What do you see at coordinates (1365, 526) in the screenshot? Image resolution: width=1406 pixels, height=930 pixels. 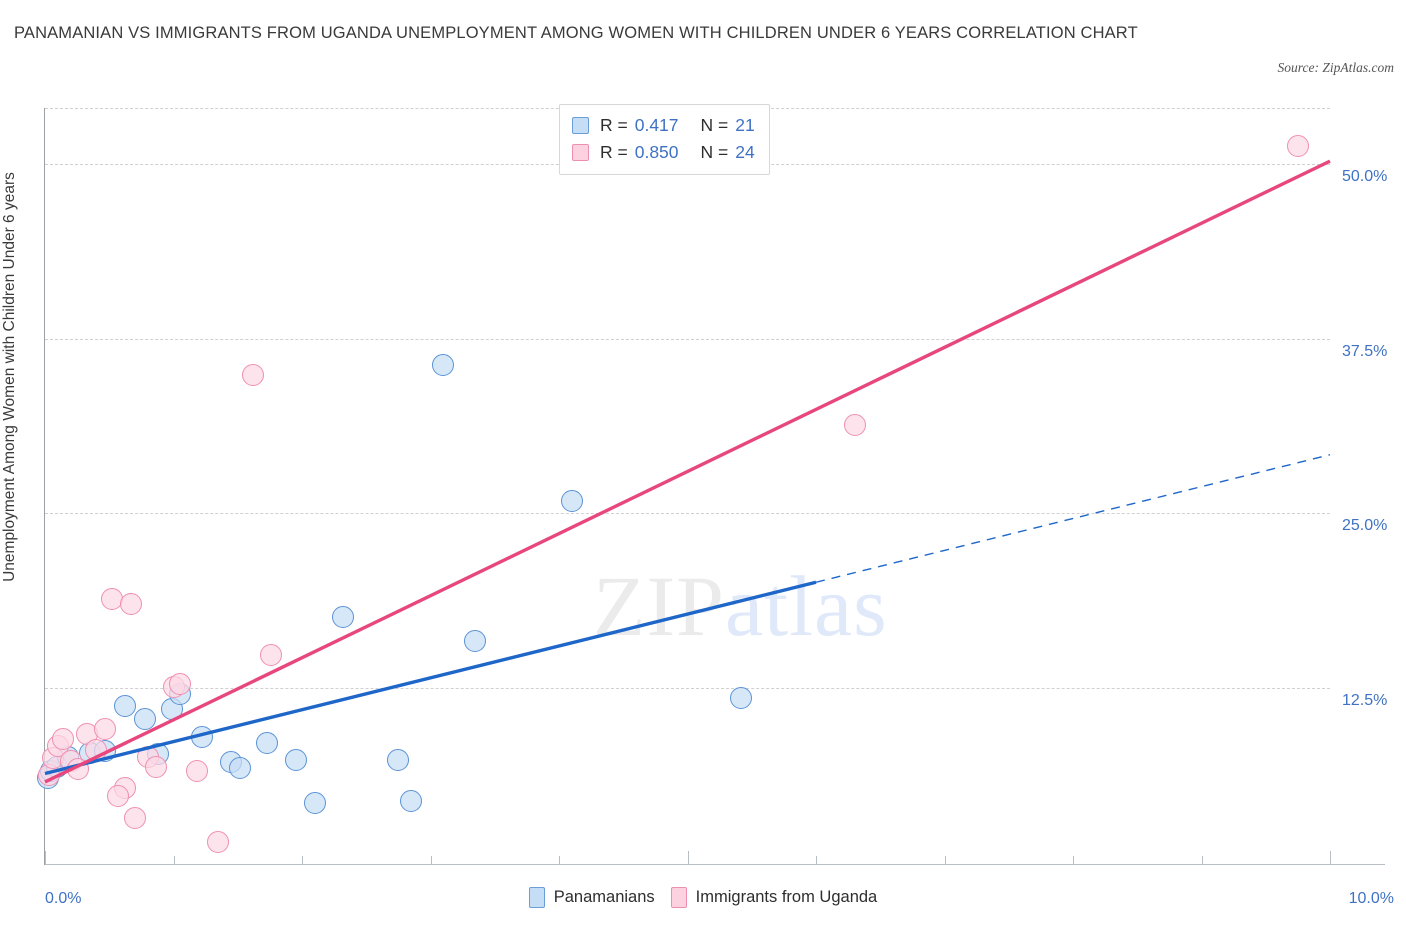 I see `y-axis-tick-label: 25.0%` at bounding box center [1365, 526].